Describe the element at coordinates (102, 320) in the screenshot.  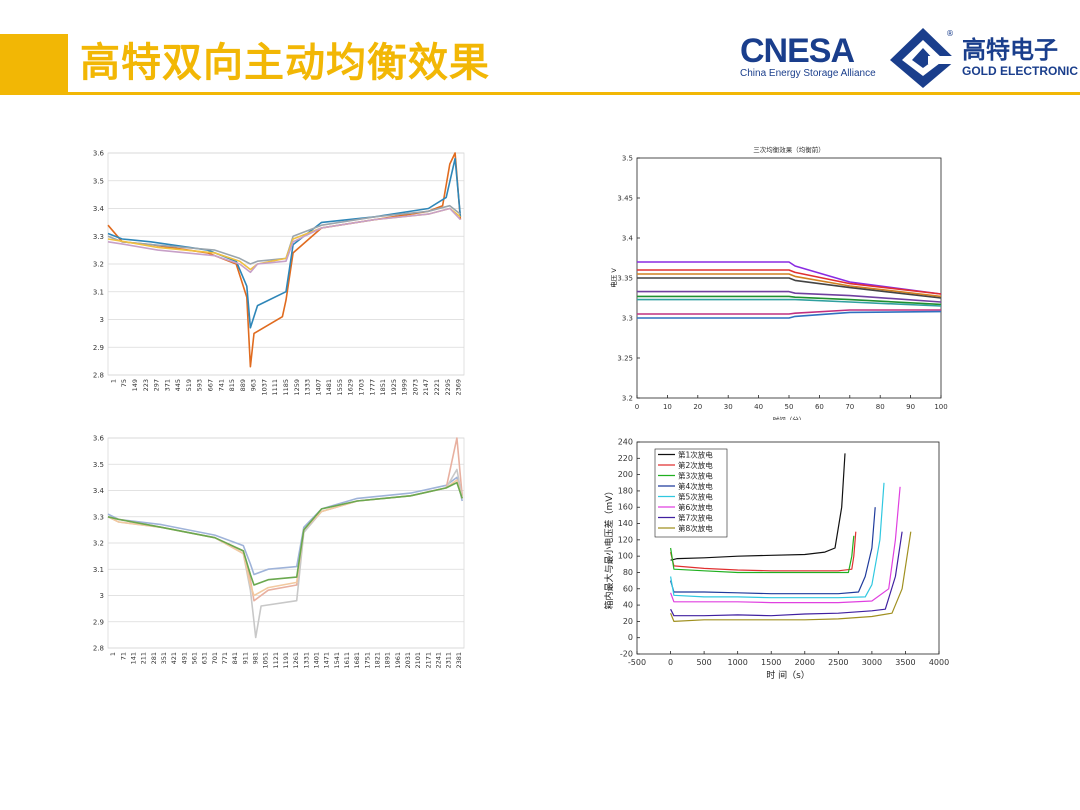
I see `y-tick-label: 3` at that location.